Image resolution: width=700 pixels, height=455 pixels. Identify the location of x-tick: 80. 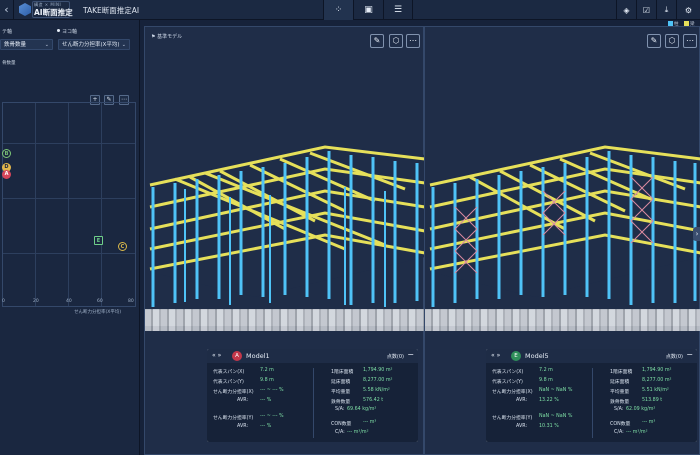
(131, 301).